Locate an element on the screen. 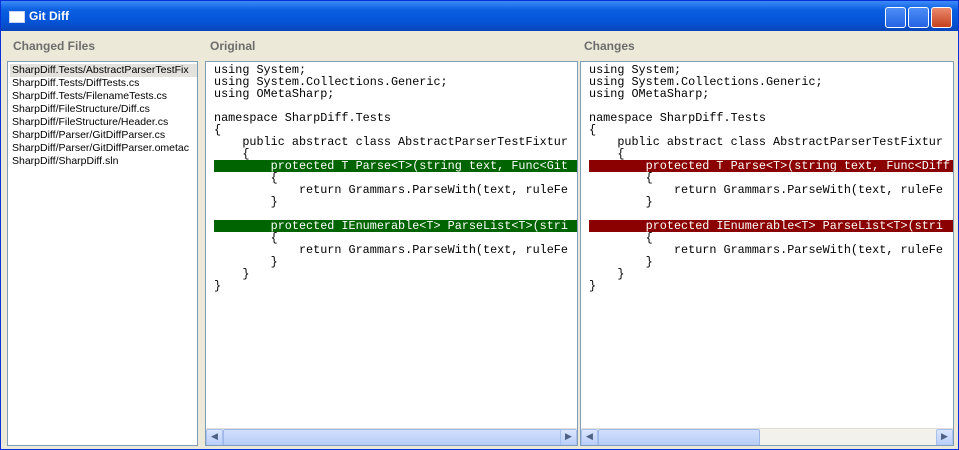  window-icon is located at coordinates (17, 17).